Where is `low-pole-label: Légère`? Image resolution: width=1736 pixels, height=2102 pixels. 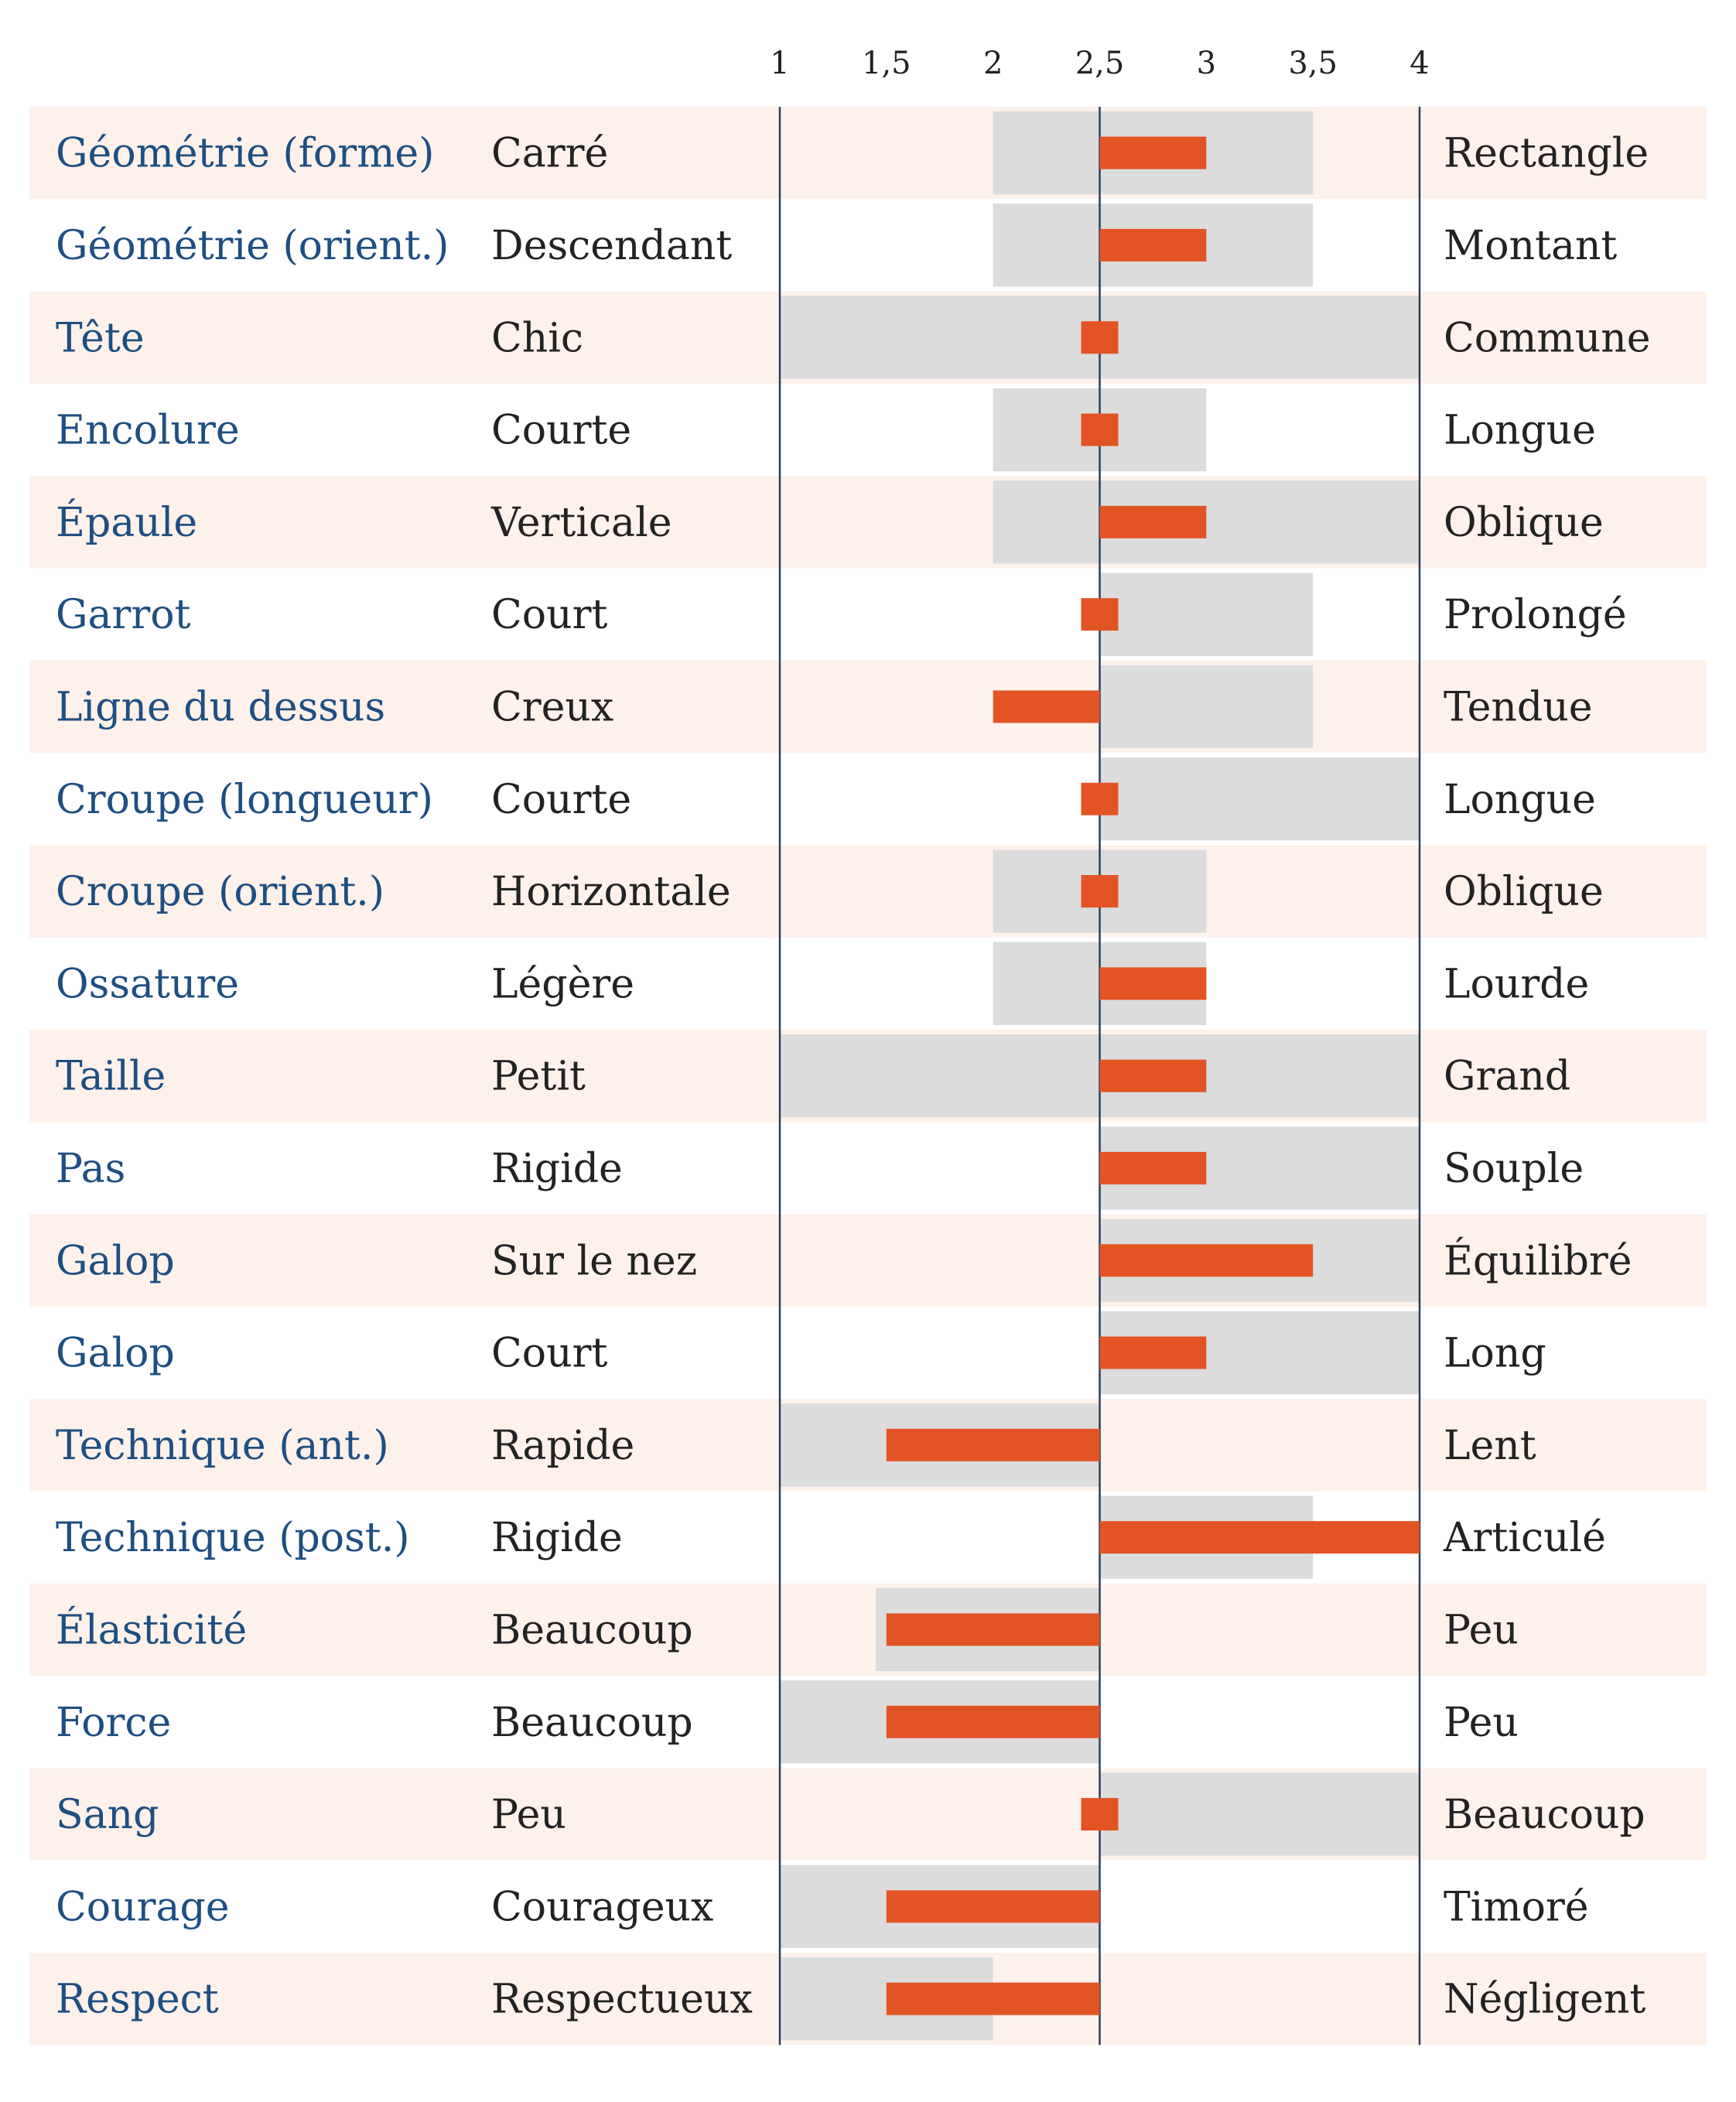
low-pole-label: Légère is located at coordinates (562, 984).